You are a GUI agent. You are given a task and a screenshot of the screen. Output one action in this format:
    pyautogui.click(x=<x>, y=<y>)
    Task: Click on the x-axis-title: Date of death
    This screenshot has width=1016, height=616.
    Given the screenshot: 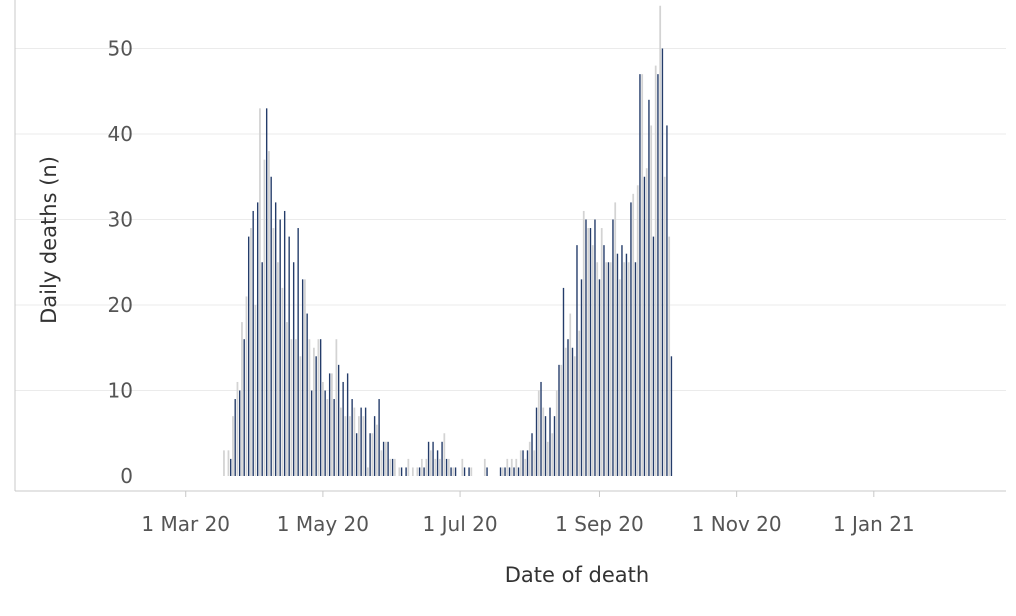 What is the action you would take?
    pyautogui.click(x=577, y=575)
    